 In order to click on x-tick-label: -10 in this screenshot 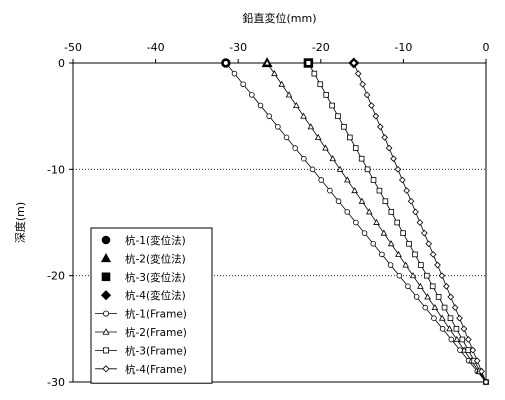, I will do `click(403, 47)`.